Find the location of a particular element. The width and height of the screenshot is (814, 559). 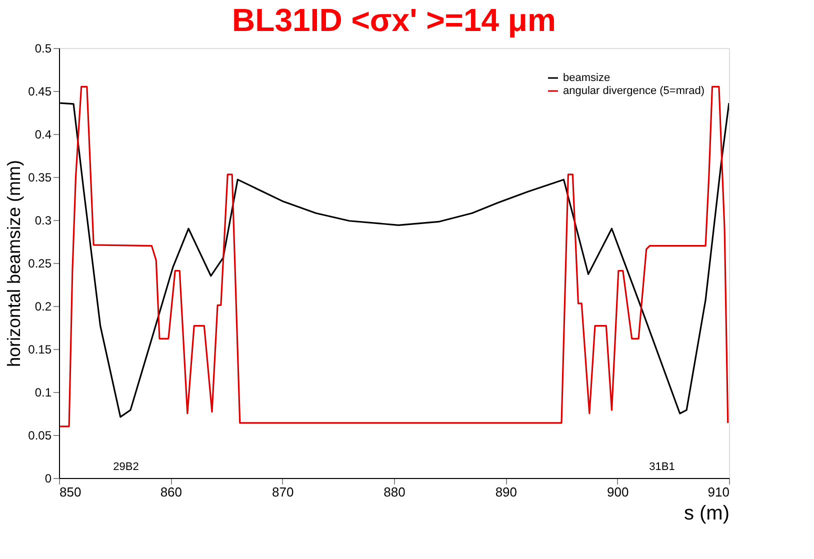

y-tick-label: 0.1 is located at coordinates (43, 393).